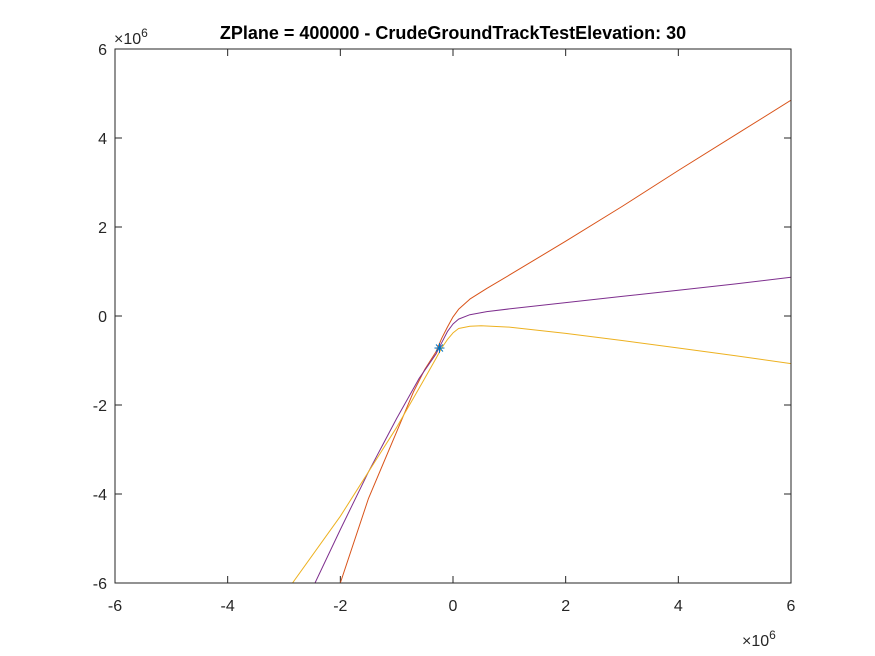  What do you see at coordinates (144, 33) in the screenshot?
I see `y-axis-exponent-power: 6` at bounding box center [144, 33].